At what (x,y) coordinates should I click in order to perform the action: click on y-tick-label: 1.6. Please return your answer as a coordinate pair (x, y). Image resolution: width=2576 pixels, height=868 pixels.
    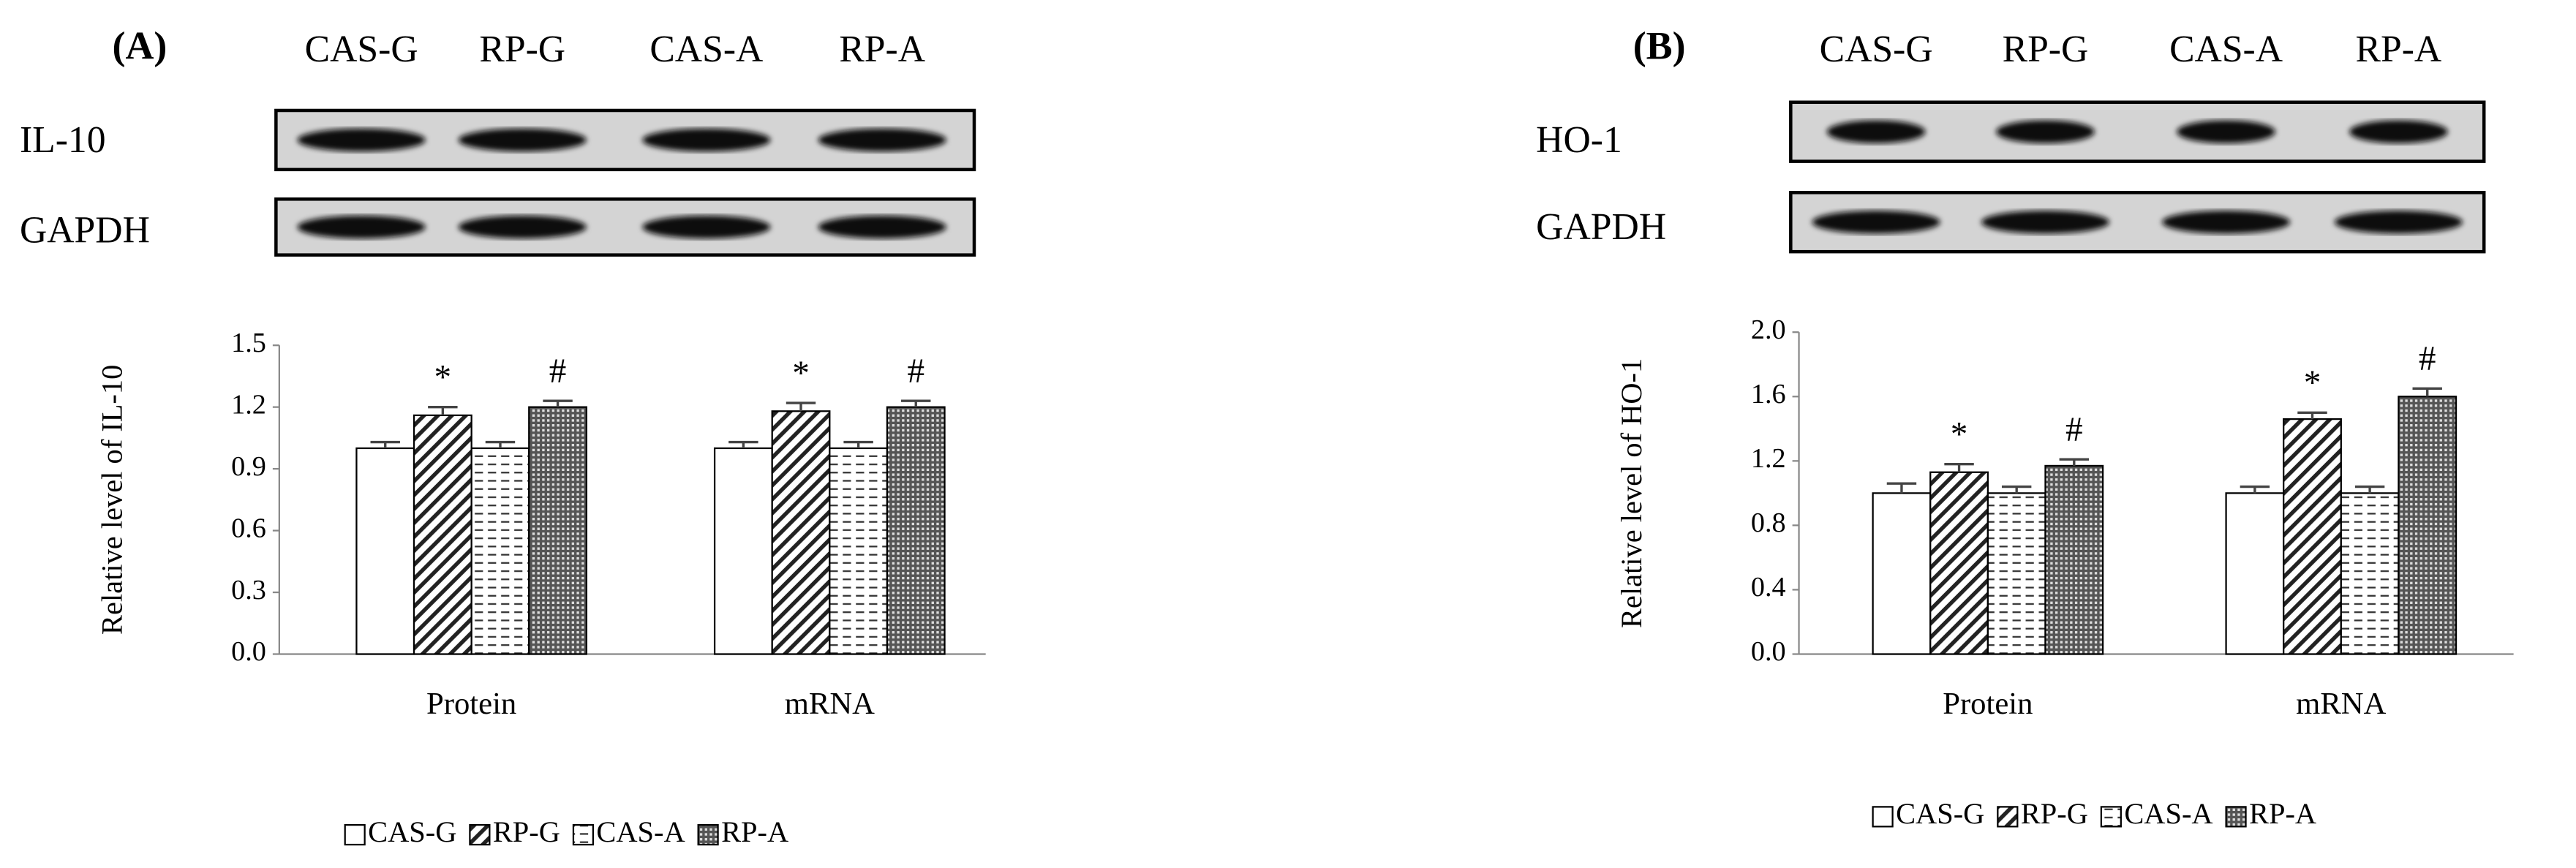
    Looking at the image, I should click on (1768, 394).